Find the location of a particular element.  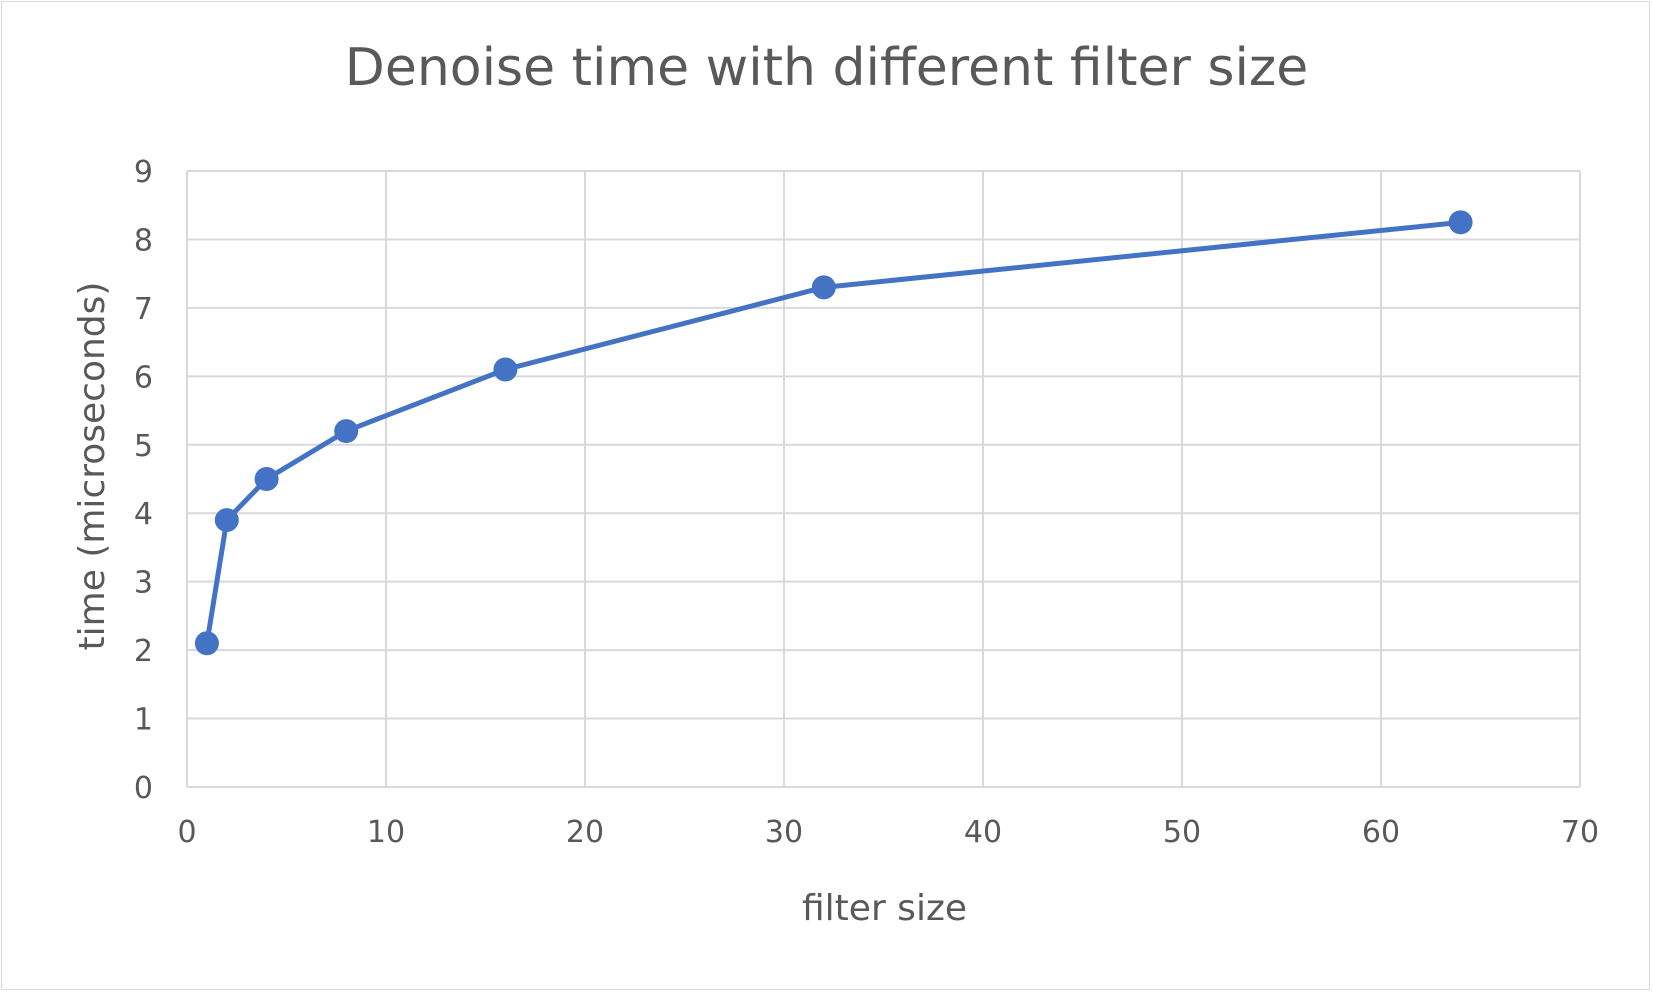

y-axis-title: time (microseconds) is located at coordinates (92, 466).